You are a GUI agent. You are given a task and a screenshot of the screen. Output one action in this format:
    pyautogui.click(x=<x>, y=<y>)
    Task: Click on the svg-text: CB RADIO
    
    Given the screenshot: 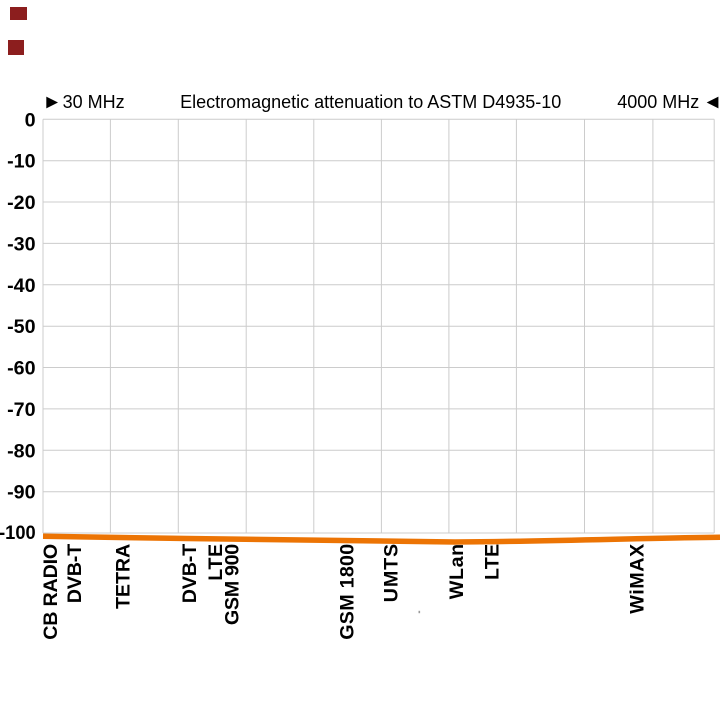 What is the action you would take?
    pyautogui.click(x=51, y=592)
    